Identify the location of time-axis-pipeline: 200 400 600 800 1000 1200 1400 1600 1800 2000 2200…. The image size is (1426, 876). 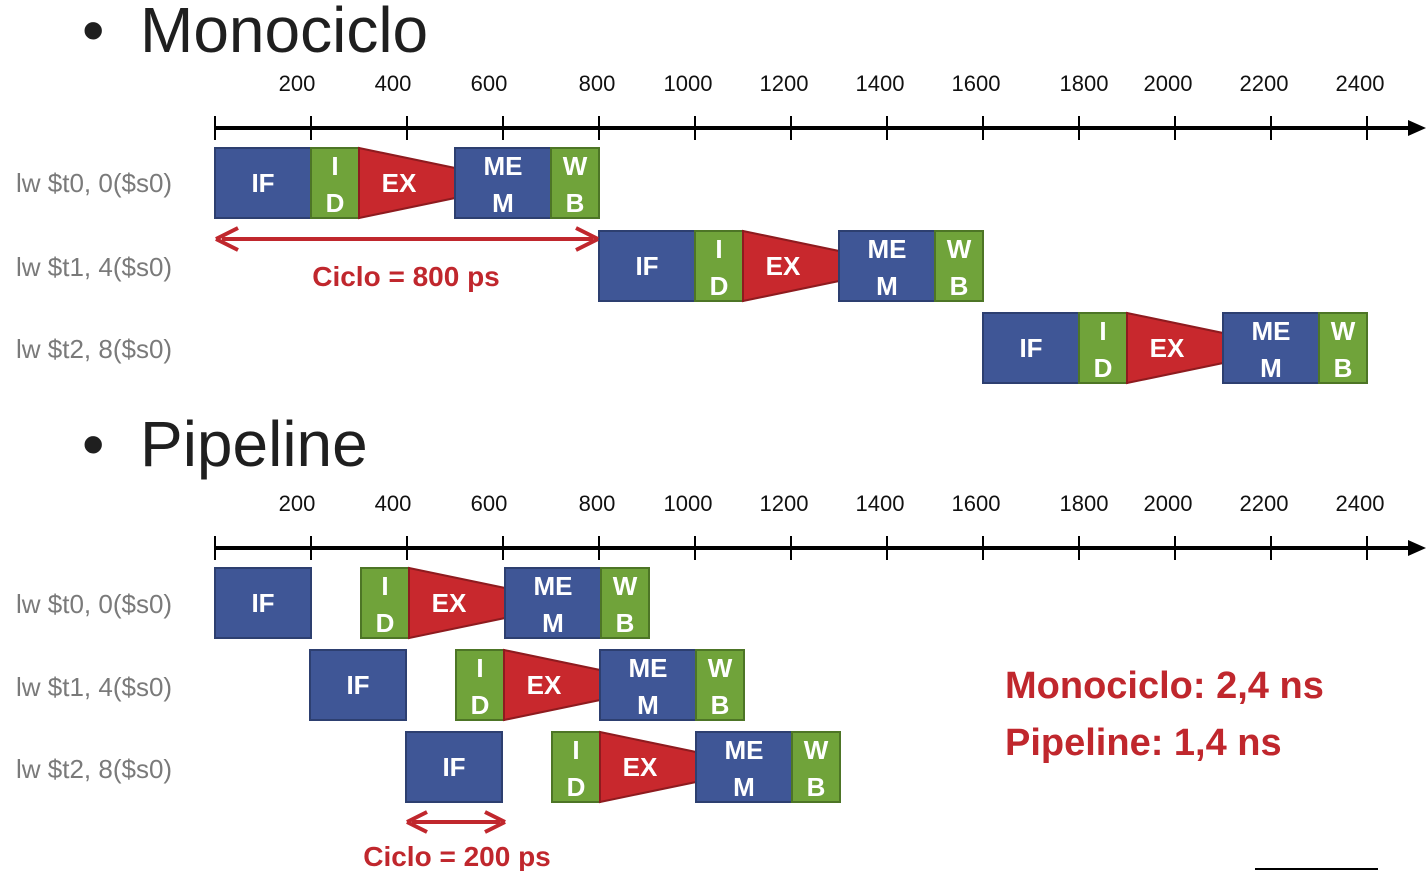
(820, 525).